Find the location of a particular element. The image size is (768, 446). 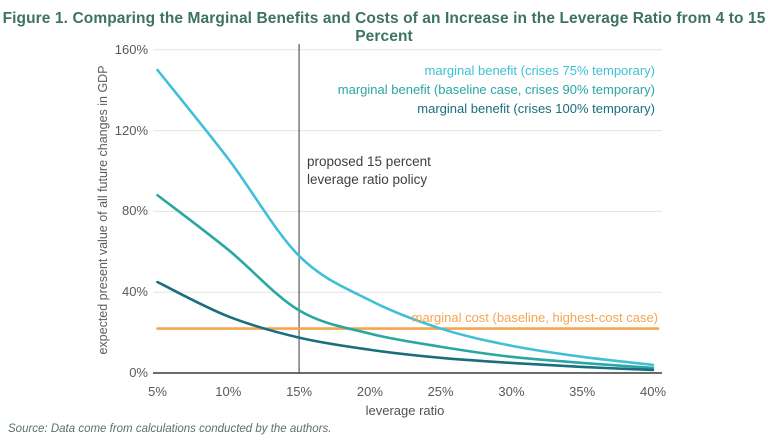

x-tick-15: 15% is located at coordinates (299, 391).